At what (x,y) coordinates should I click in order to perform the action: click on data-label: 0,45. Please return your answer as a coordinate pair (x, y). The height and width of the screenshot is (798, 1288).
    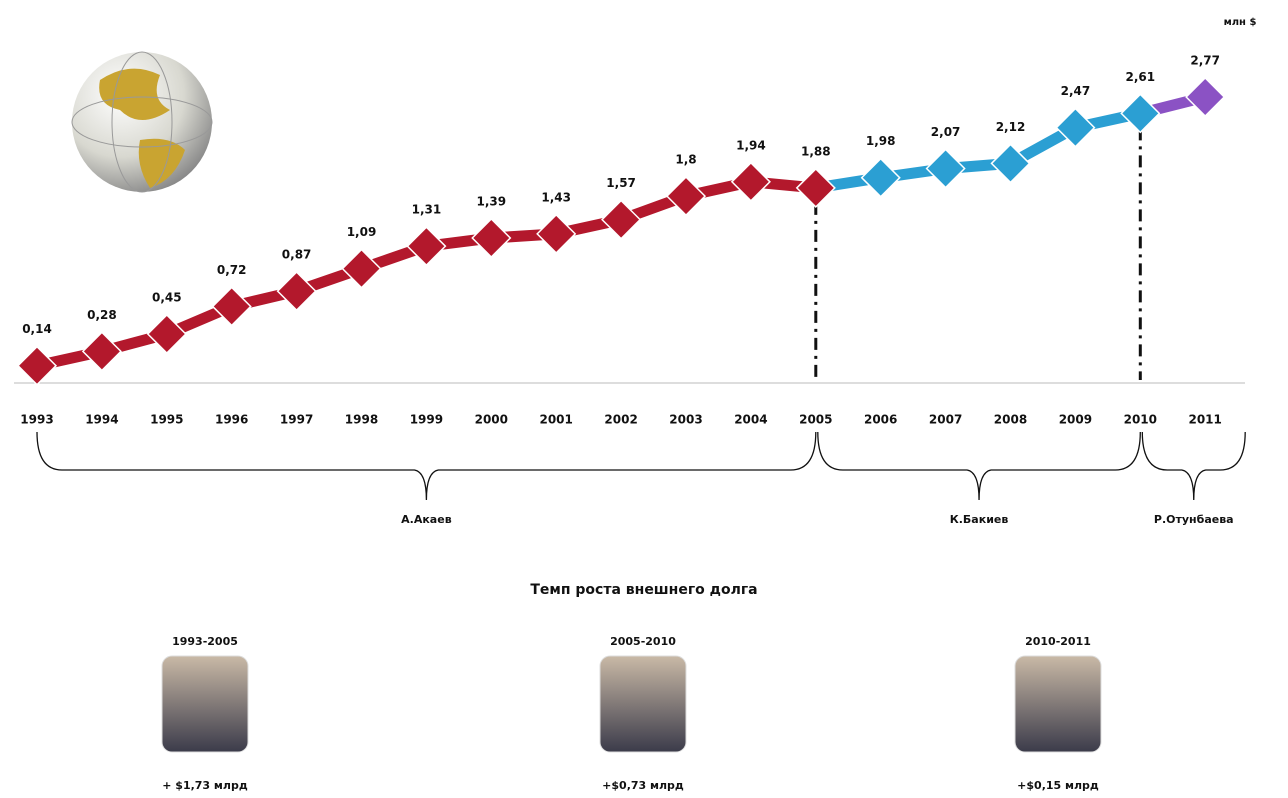
    Looking at the image, I should click on (167, 298).